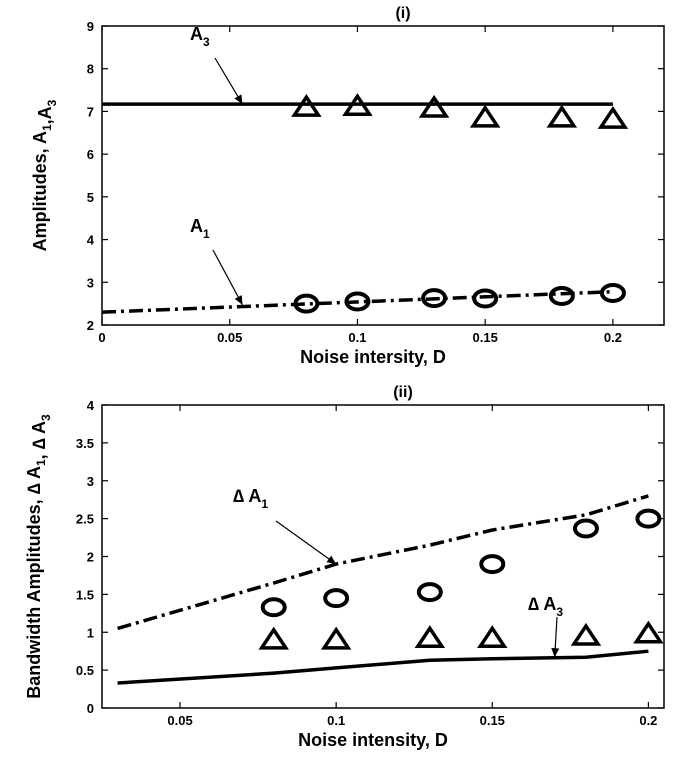 The height and width of the screenshot is (761, 683). What do you see at coordinates (373, 357) in the screenshot?
I see `panel-i-x-axis-label: Noise intersity, D` at bounding box center [373, 357].